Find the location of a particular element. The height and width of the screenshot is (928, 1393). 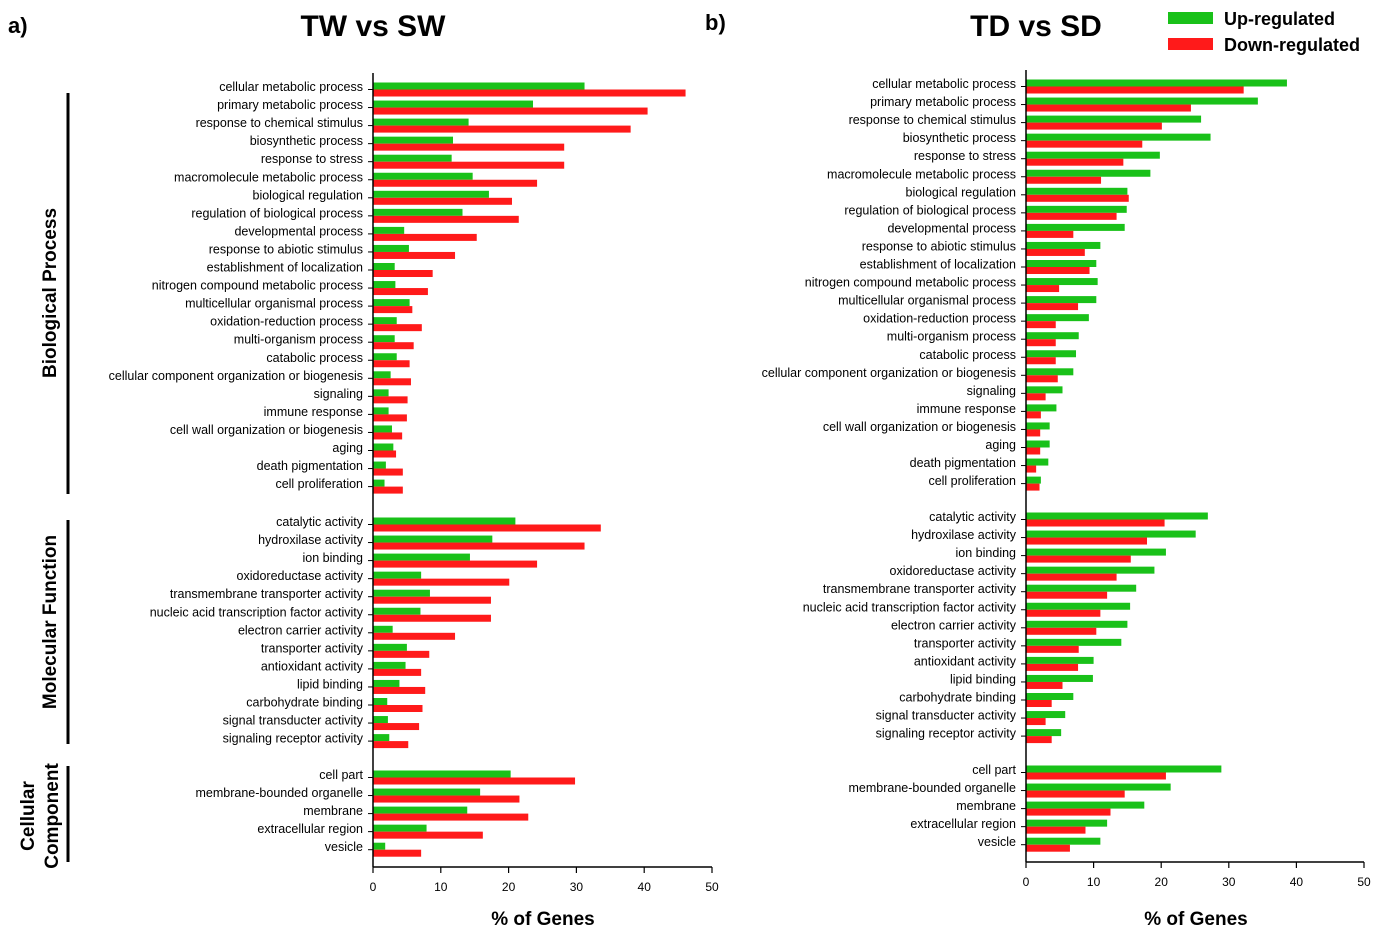

category-label: primary metabolic process is located at coordinates (943, 102).